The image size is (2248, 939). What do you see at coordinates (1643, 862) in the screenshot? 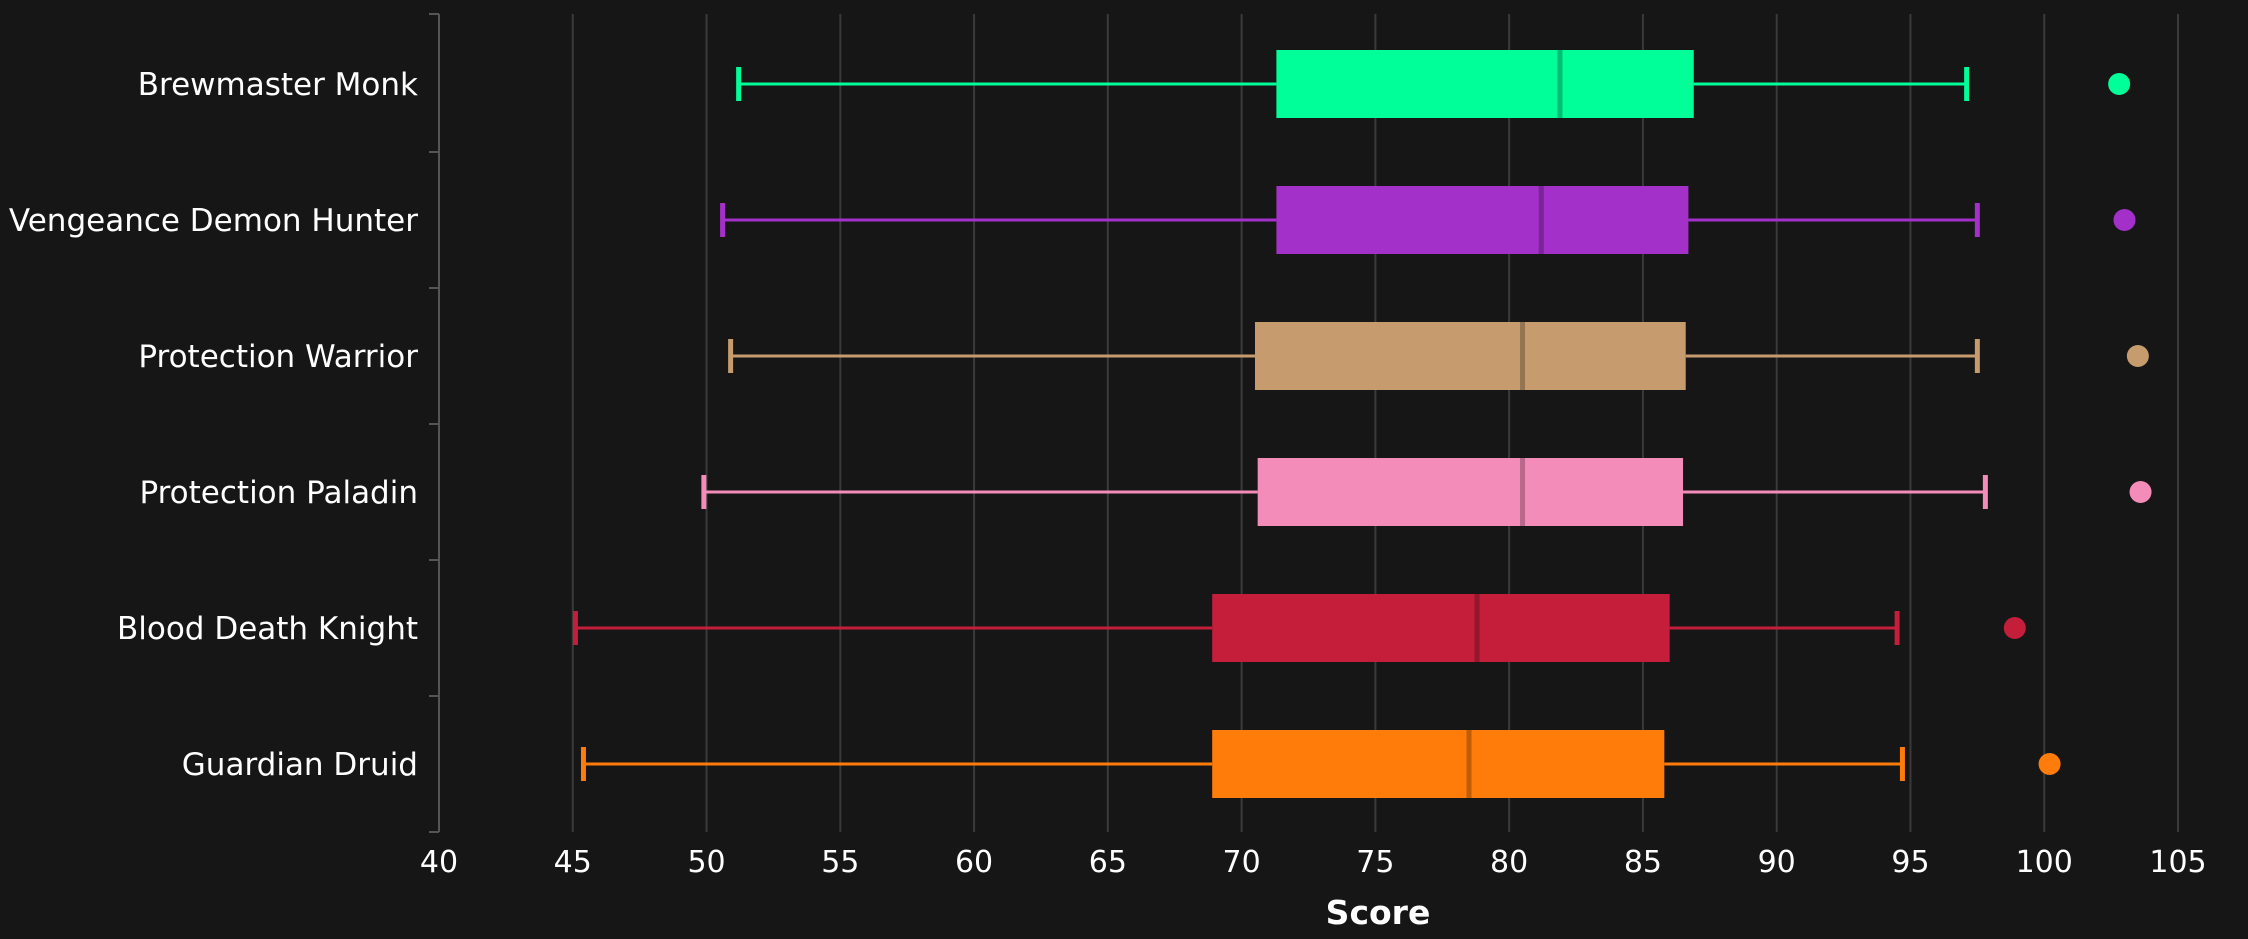
I see `x-tick-label: 85` at bounding box center [1643, 862].